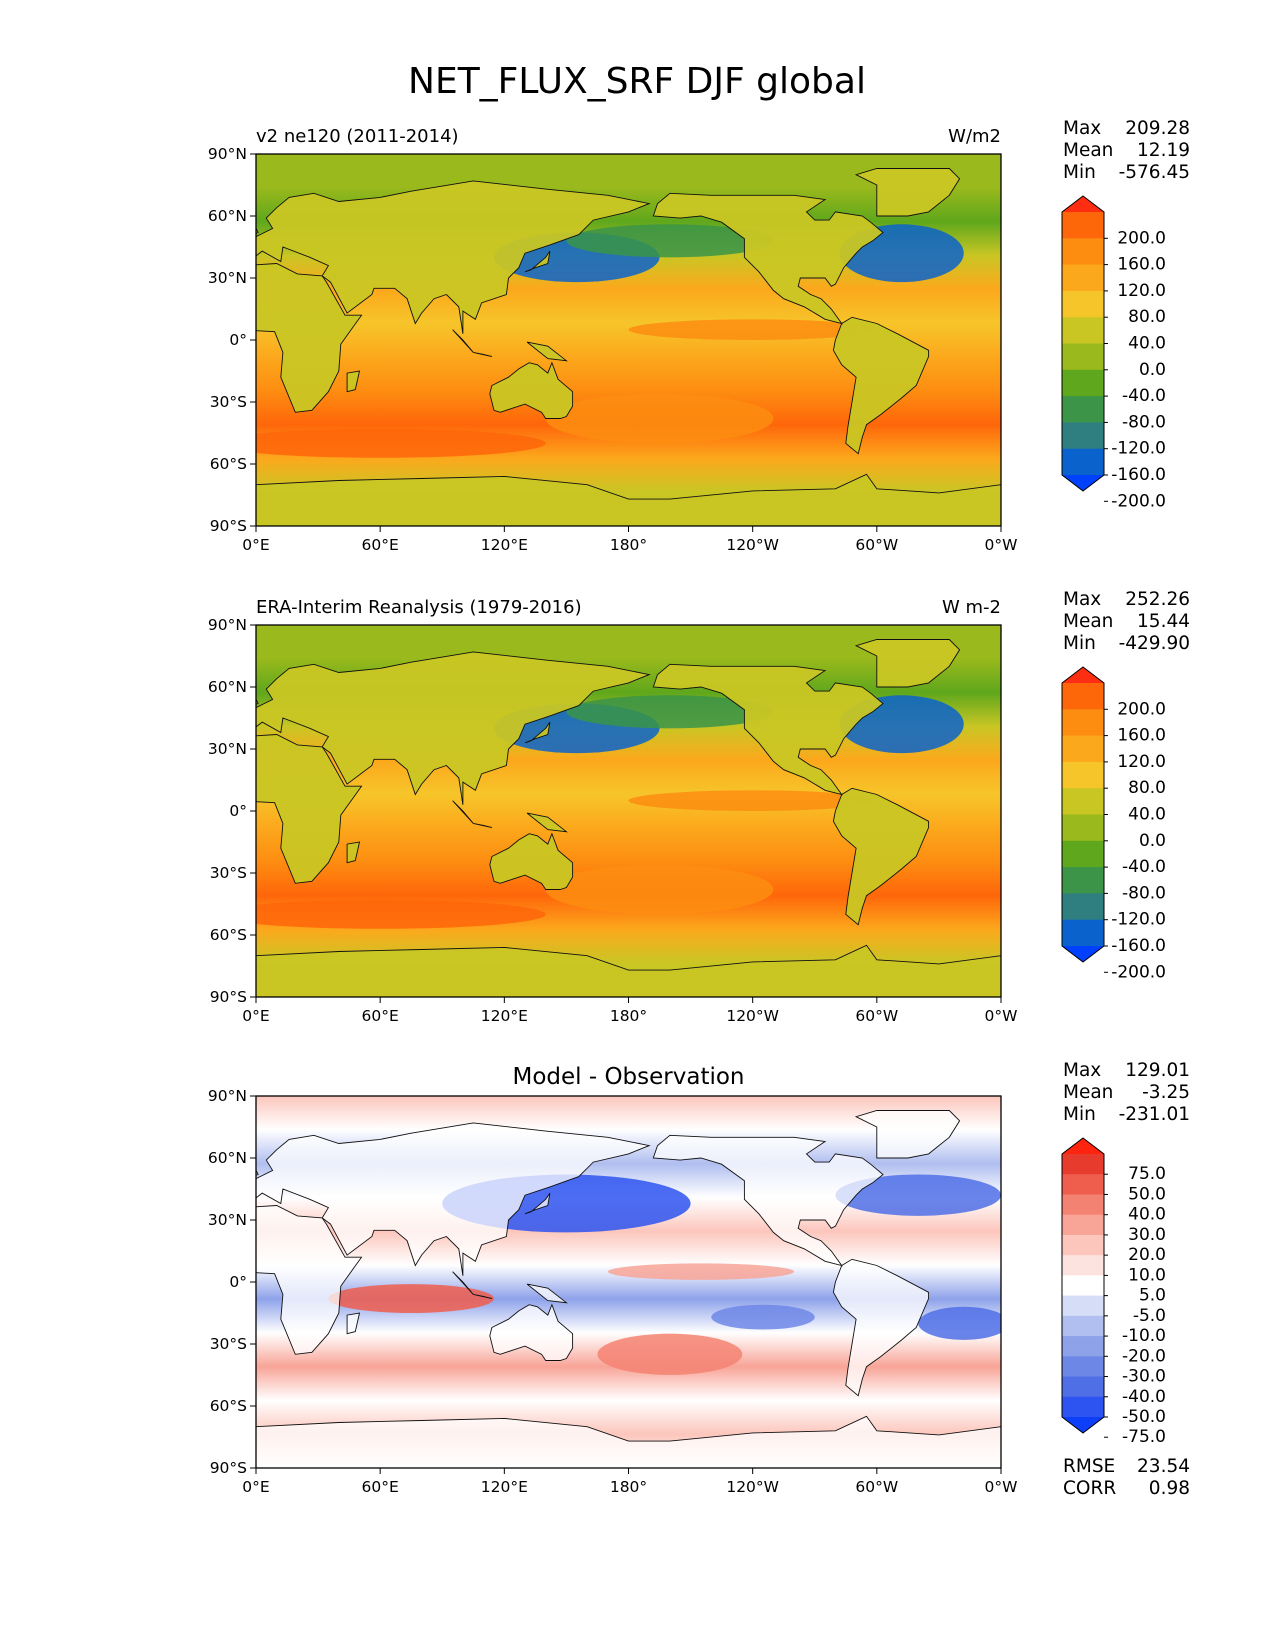 Image resolution: width=1275 pixels, height=1650 pixels. I want to click on colorbar-tick-label: -30.0, so click(1144, 1377).